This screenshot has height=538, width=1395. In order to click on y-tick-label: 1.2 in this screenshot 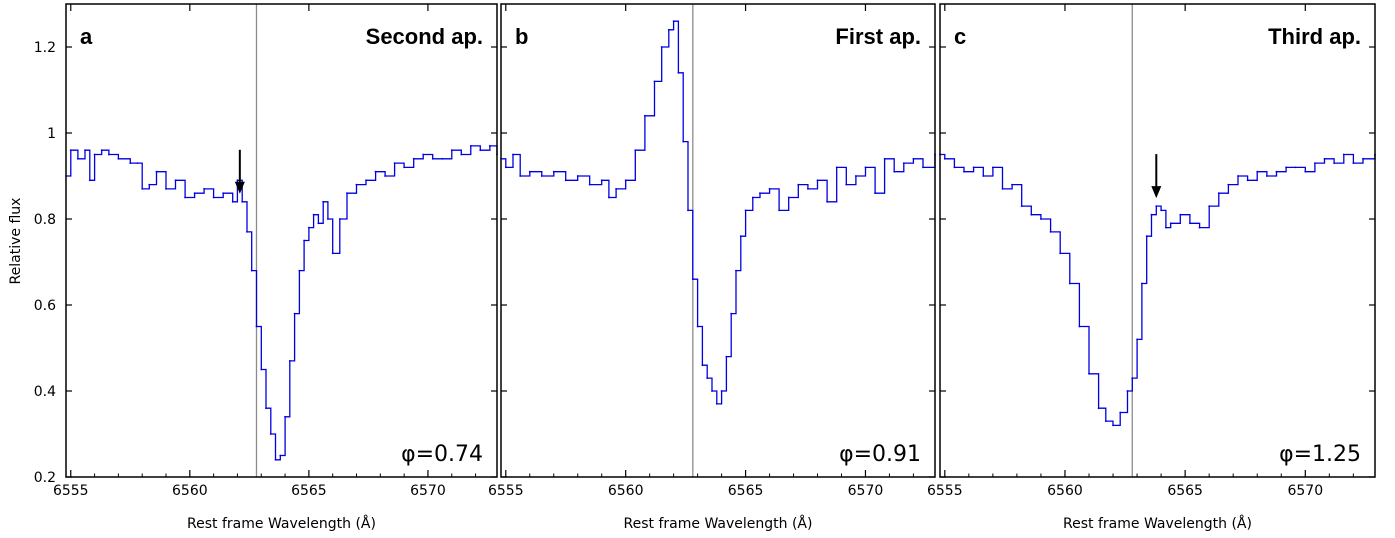, I will do `click(45, 48)`.